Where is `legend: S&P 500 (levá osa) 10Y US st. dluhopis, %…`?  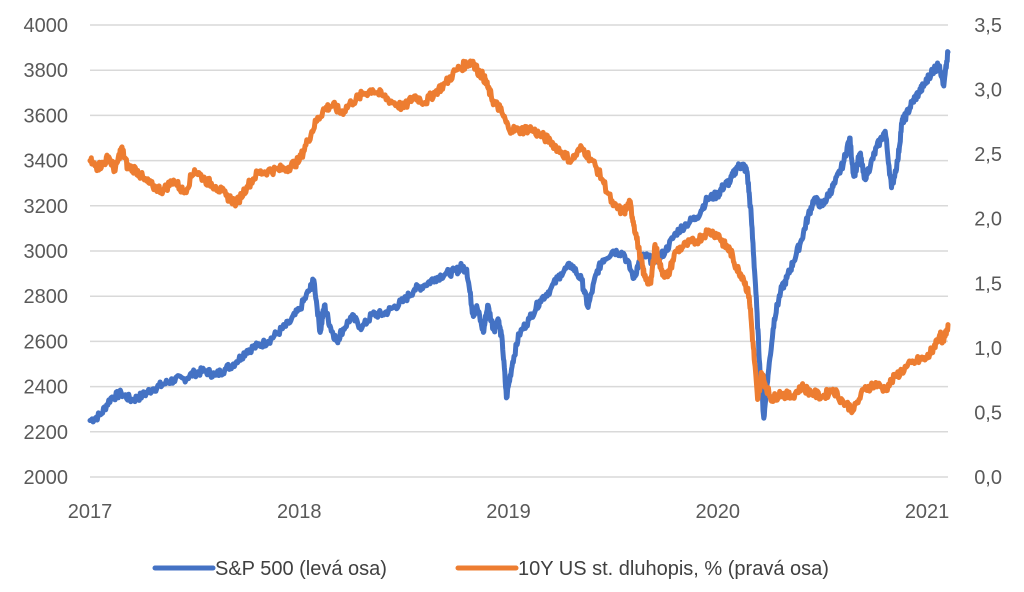
legend: S&P 500 (levá osa) 10Y US st. dluhopis, %… is located at coordinates (490, 569).